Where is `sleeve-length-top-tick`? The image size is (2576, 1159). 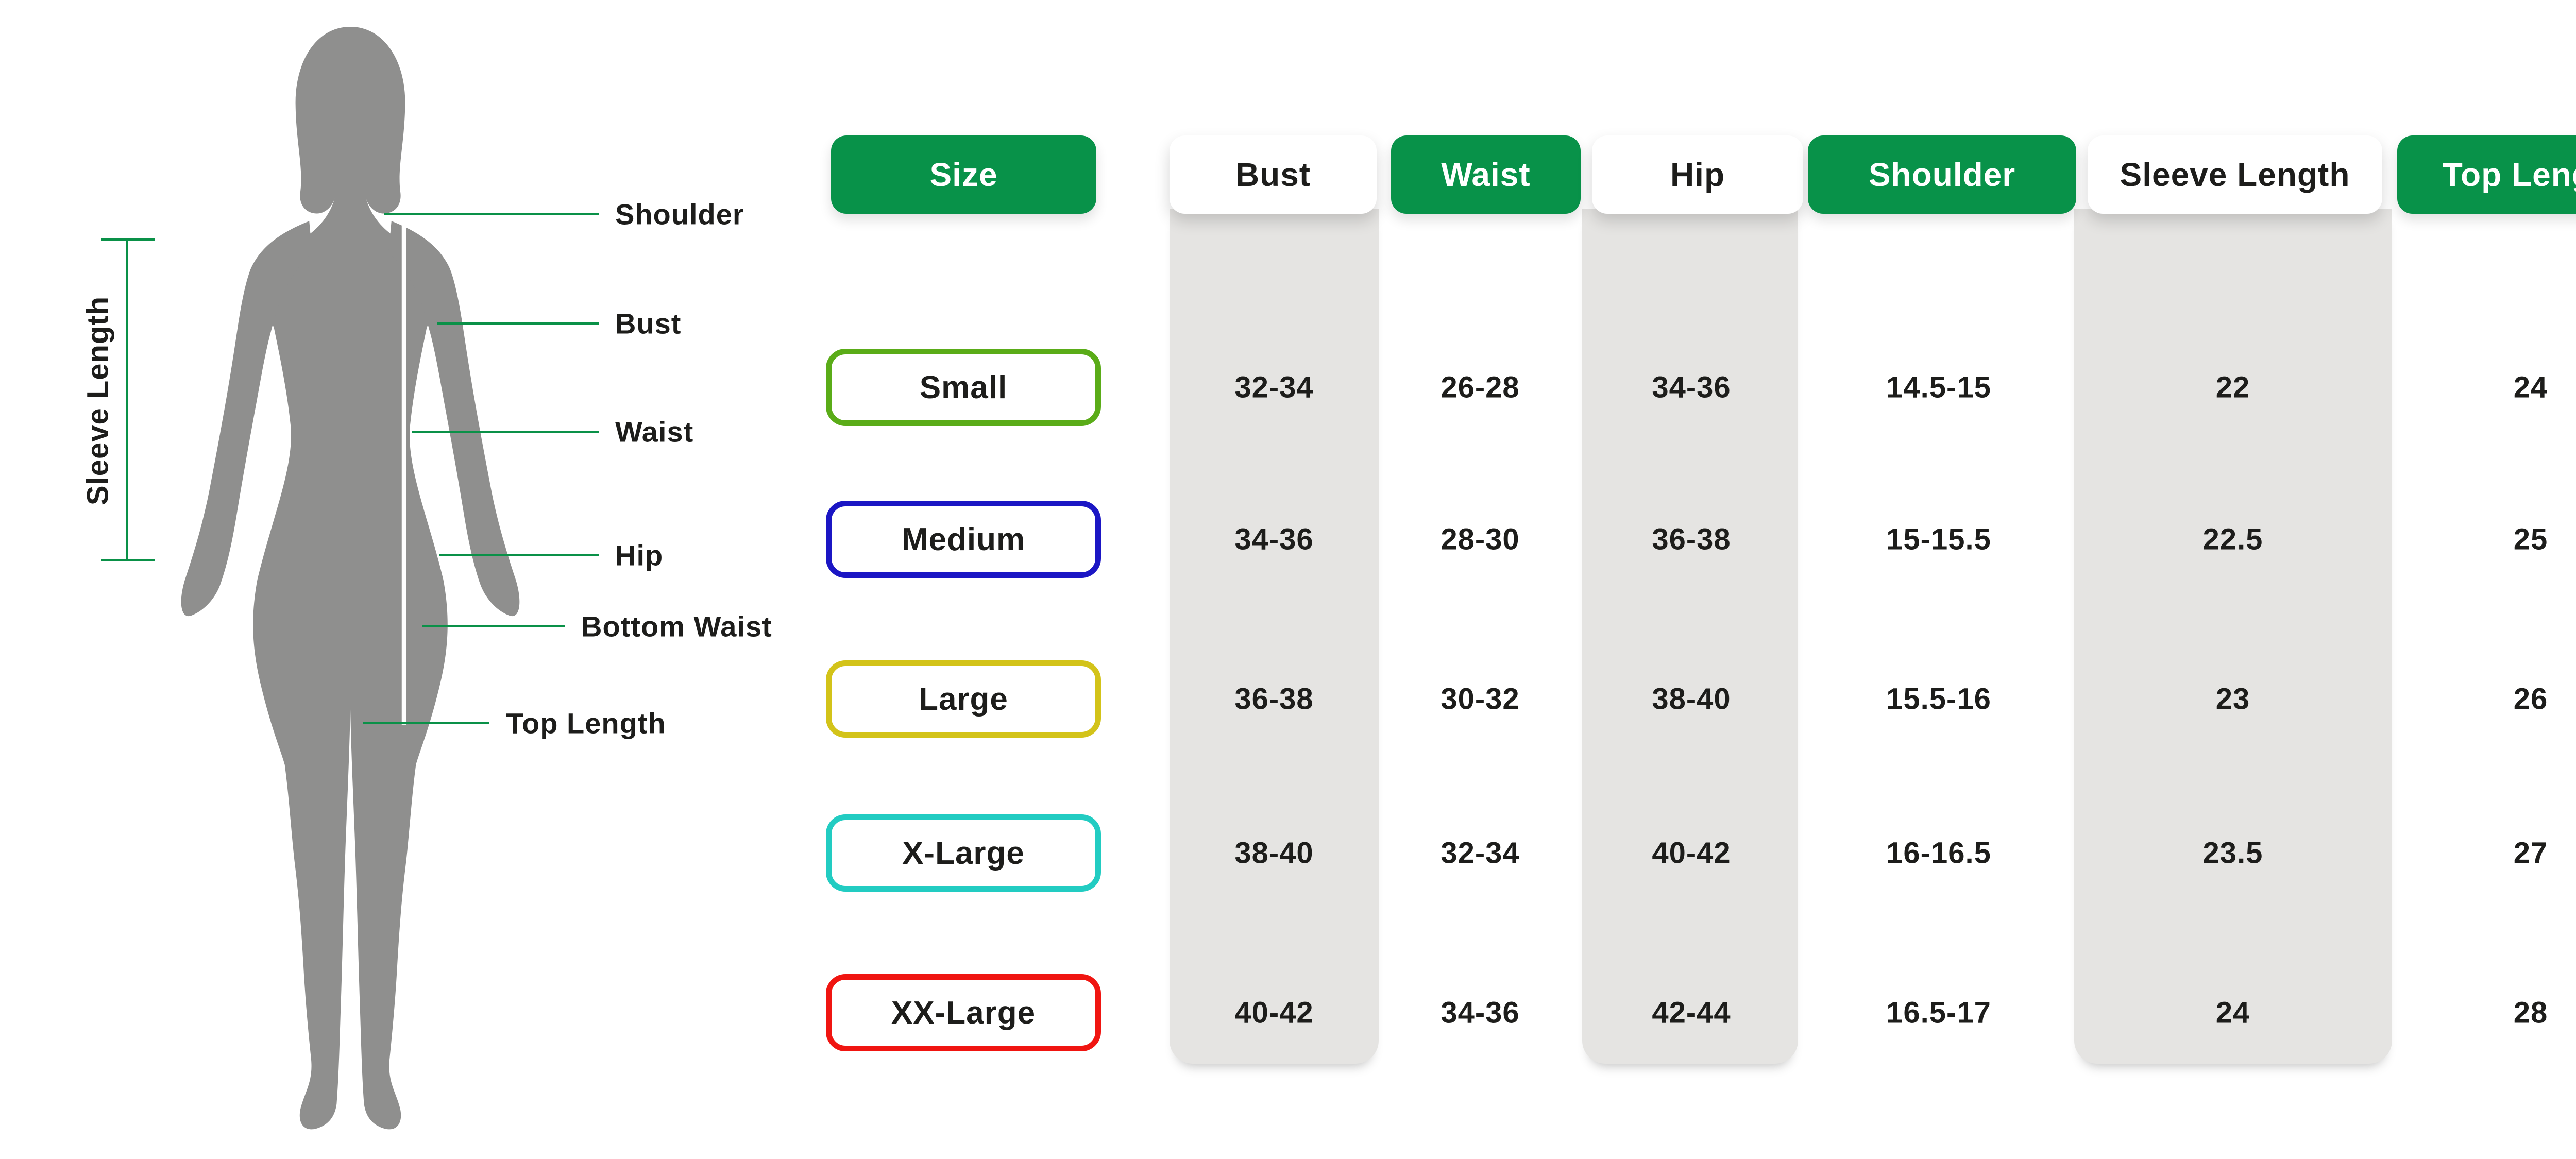
sleeve-length-top-tick is located at coordinates (128, 239).